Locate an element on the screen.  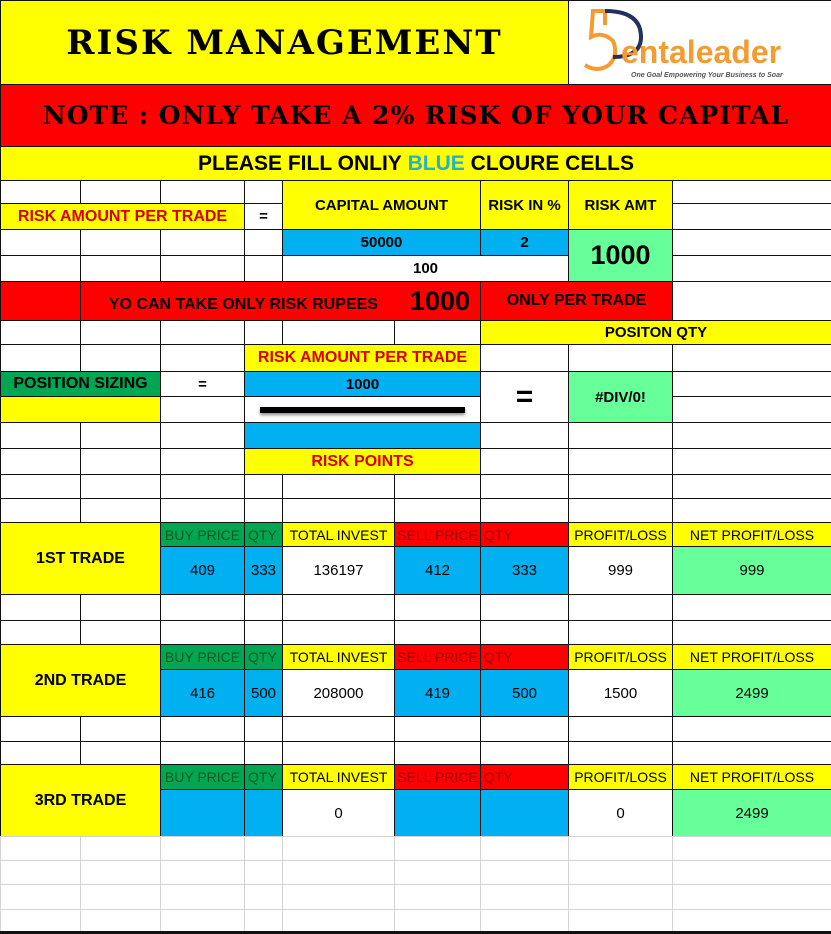
sell-qty-input is located at coordinates (524, 813).